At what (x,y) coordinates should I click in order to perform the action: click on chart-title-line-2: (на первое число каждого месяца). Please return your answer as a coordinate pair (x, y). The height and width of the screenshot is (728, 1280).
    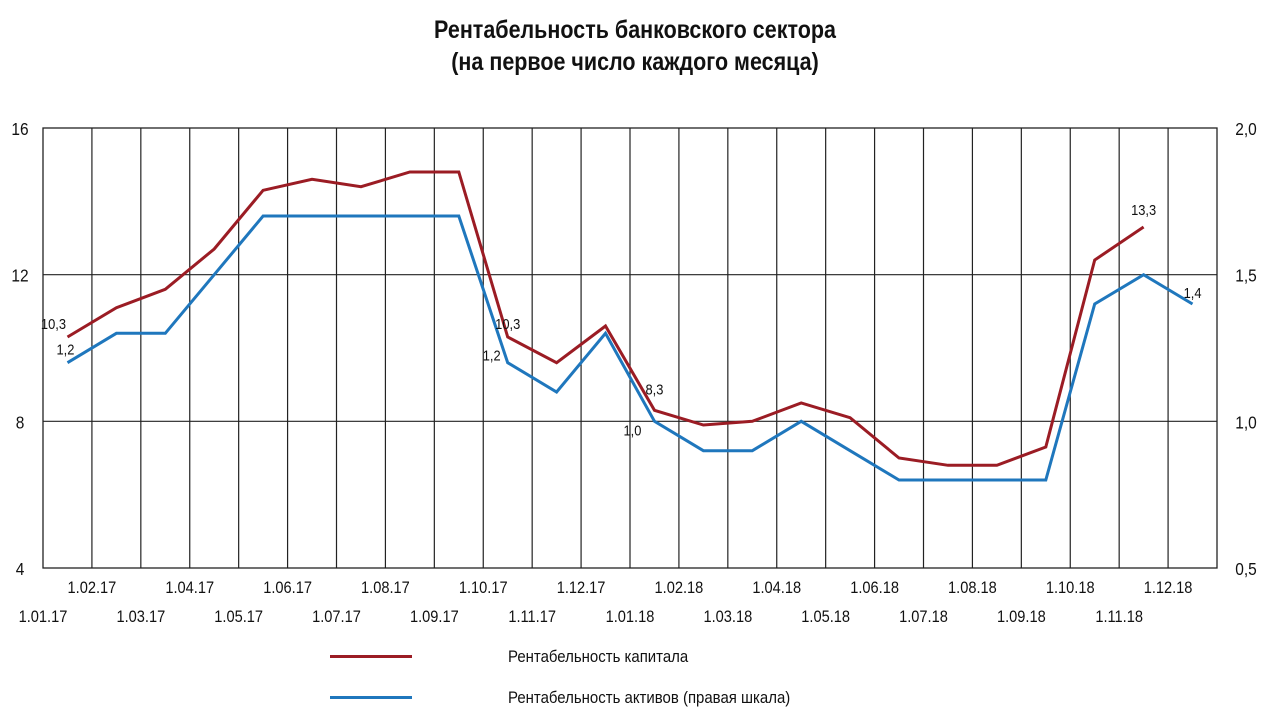
    Looking at the image, I should click on (635, 62).